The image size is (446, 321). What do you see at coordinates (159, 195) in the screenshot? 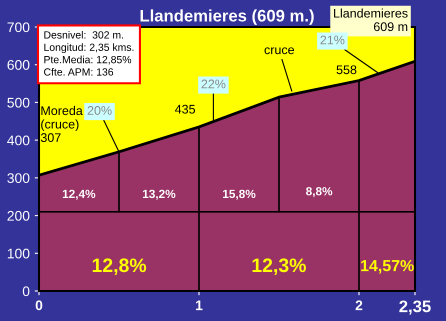
I see `annotation: 13,2%` at bounding box center [159, 195].